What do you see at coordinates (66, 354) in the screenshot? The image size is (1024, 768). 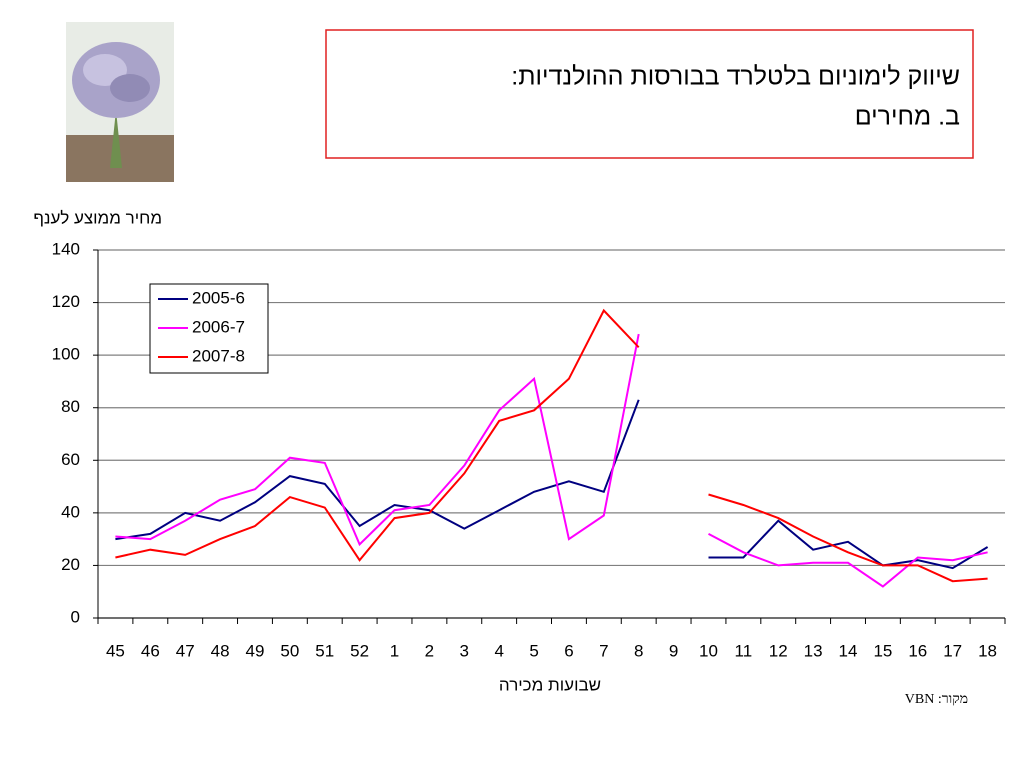 I see `y-tick-label: 100` at bounding box center [66, 354].